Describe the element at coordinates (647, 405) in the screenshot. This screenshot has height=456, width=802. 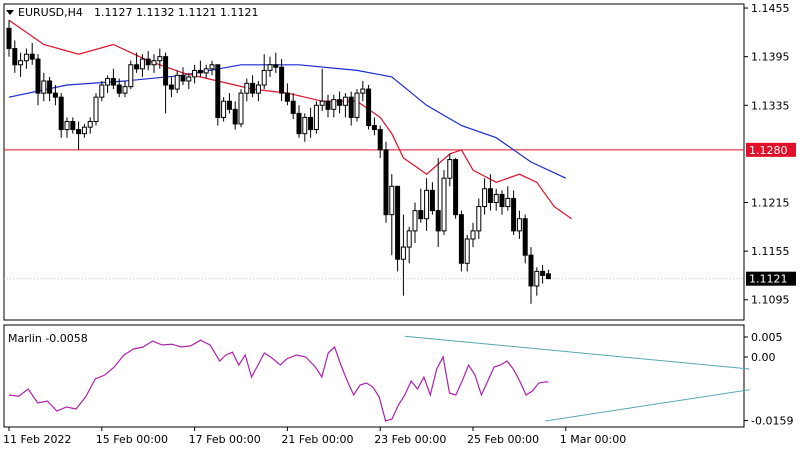
I see `lower-trendline` at that location.